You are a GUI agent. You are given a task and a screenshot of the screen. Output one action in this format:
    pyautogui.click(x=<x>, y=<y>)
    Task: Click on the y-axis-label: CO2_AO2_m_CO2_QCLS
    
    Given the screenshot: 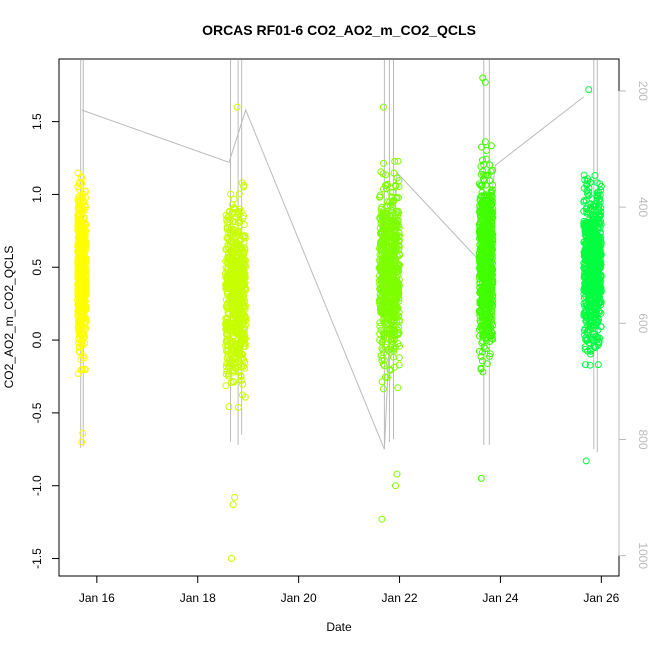 What is the action you would take?
    pyautogui.click(x=9, y=317)
    